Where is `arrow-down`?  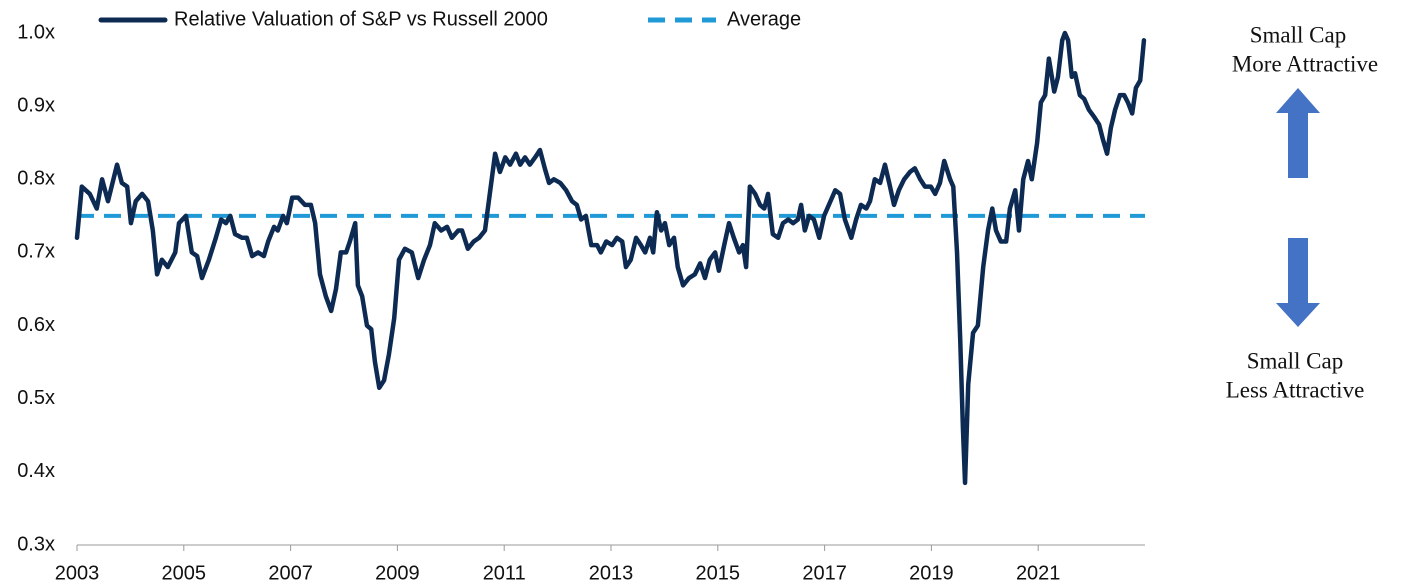 arrow-down is located at coordinates (1298, 282).